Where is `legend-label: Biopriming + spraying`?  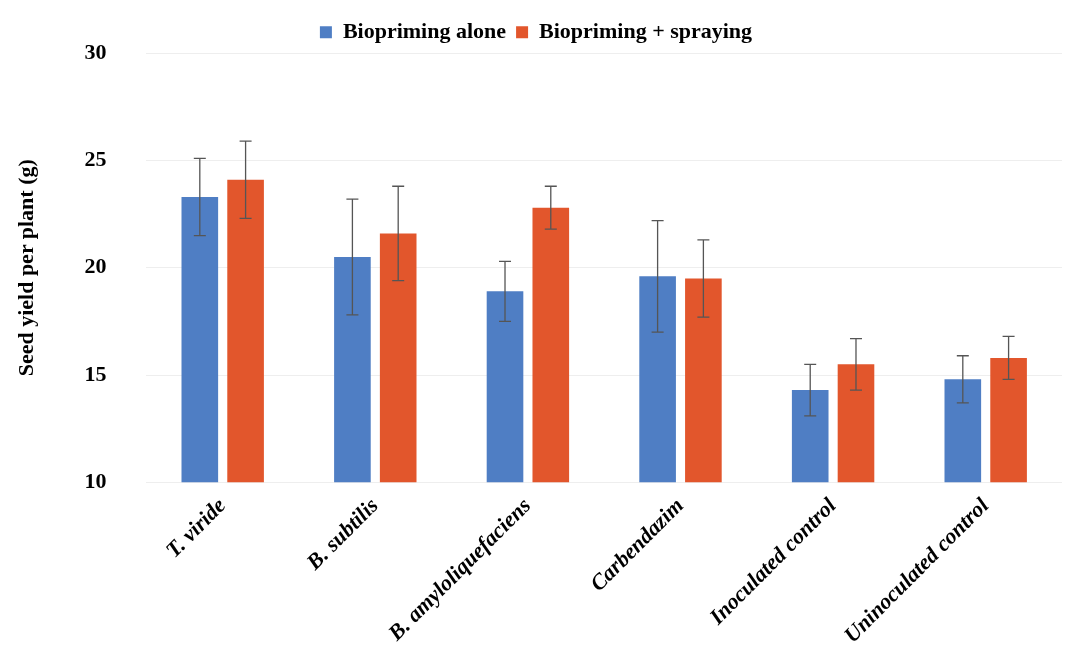
legend-label: Biopriming + spraying is located at coordinates (646, 30).